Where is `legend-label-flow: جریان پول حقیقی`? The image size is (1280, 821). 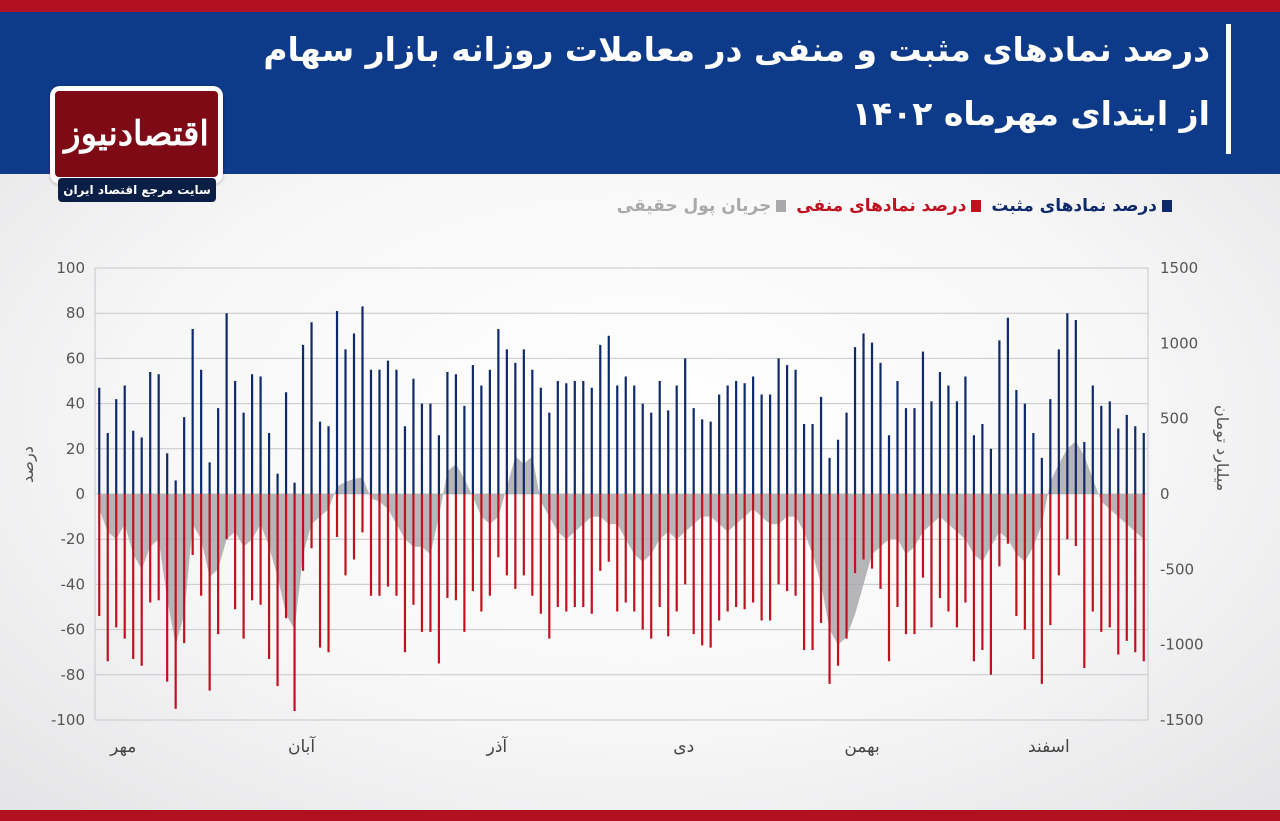 legend-label-flow: جریان پول حقیقی is located at coordinates (694, 206).